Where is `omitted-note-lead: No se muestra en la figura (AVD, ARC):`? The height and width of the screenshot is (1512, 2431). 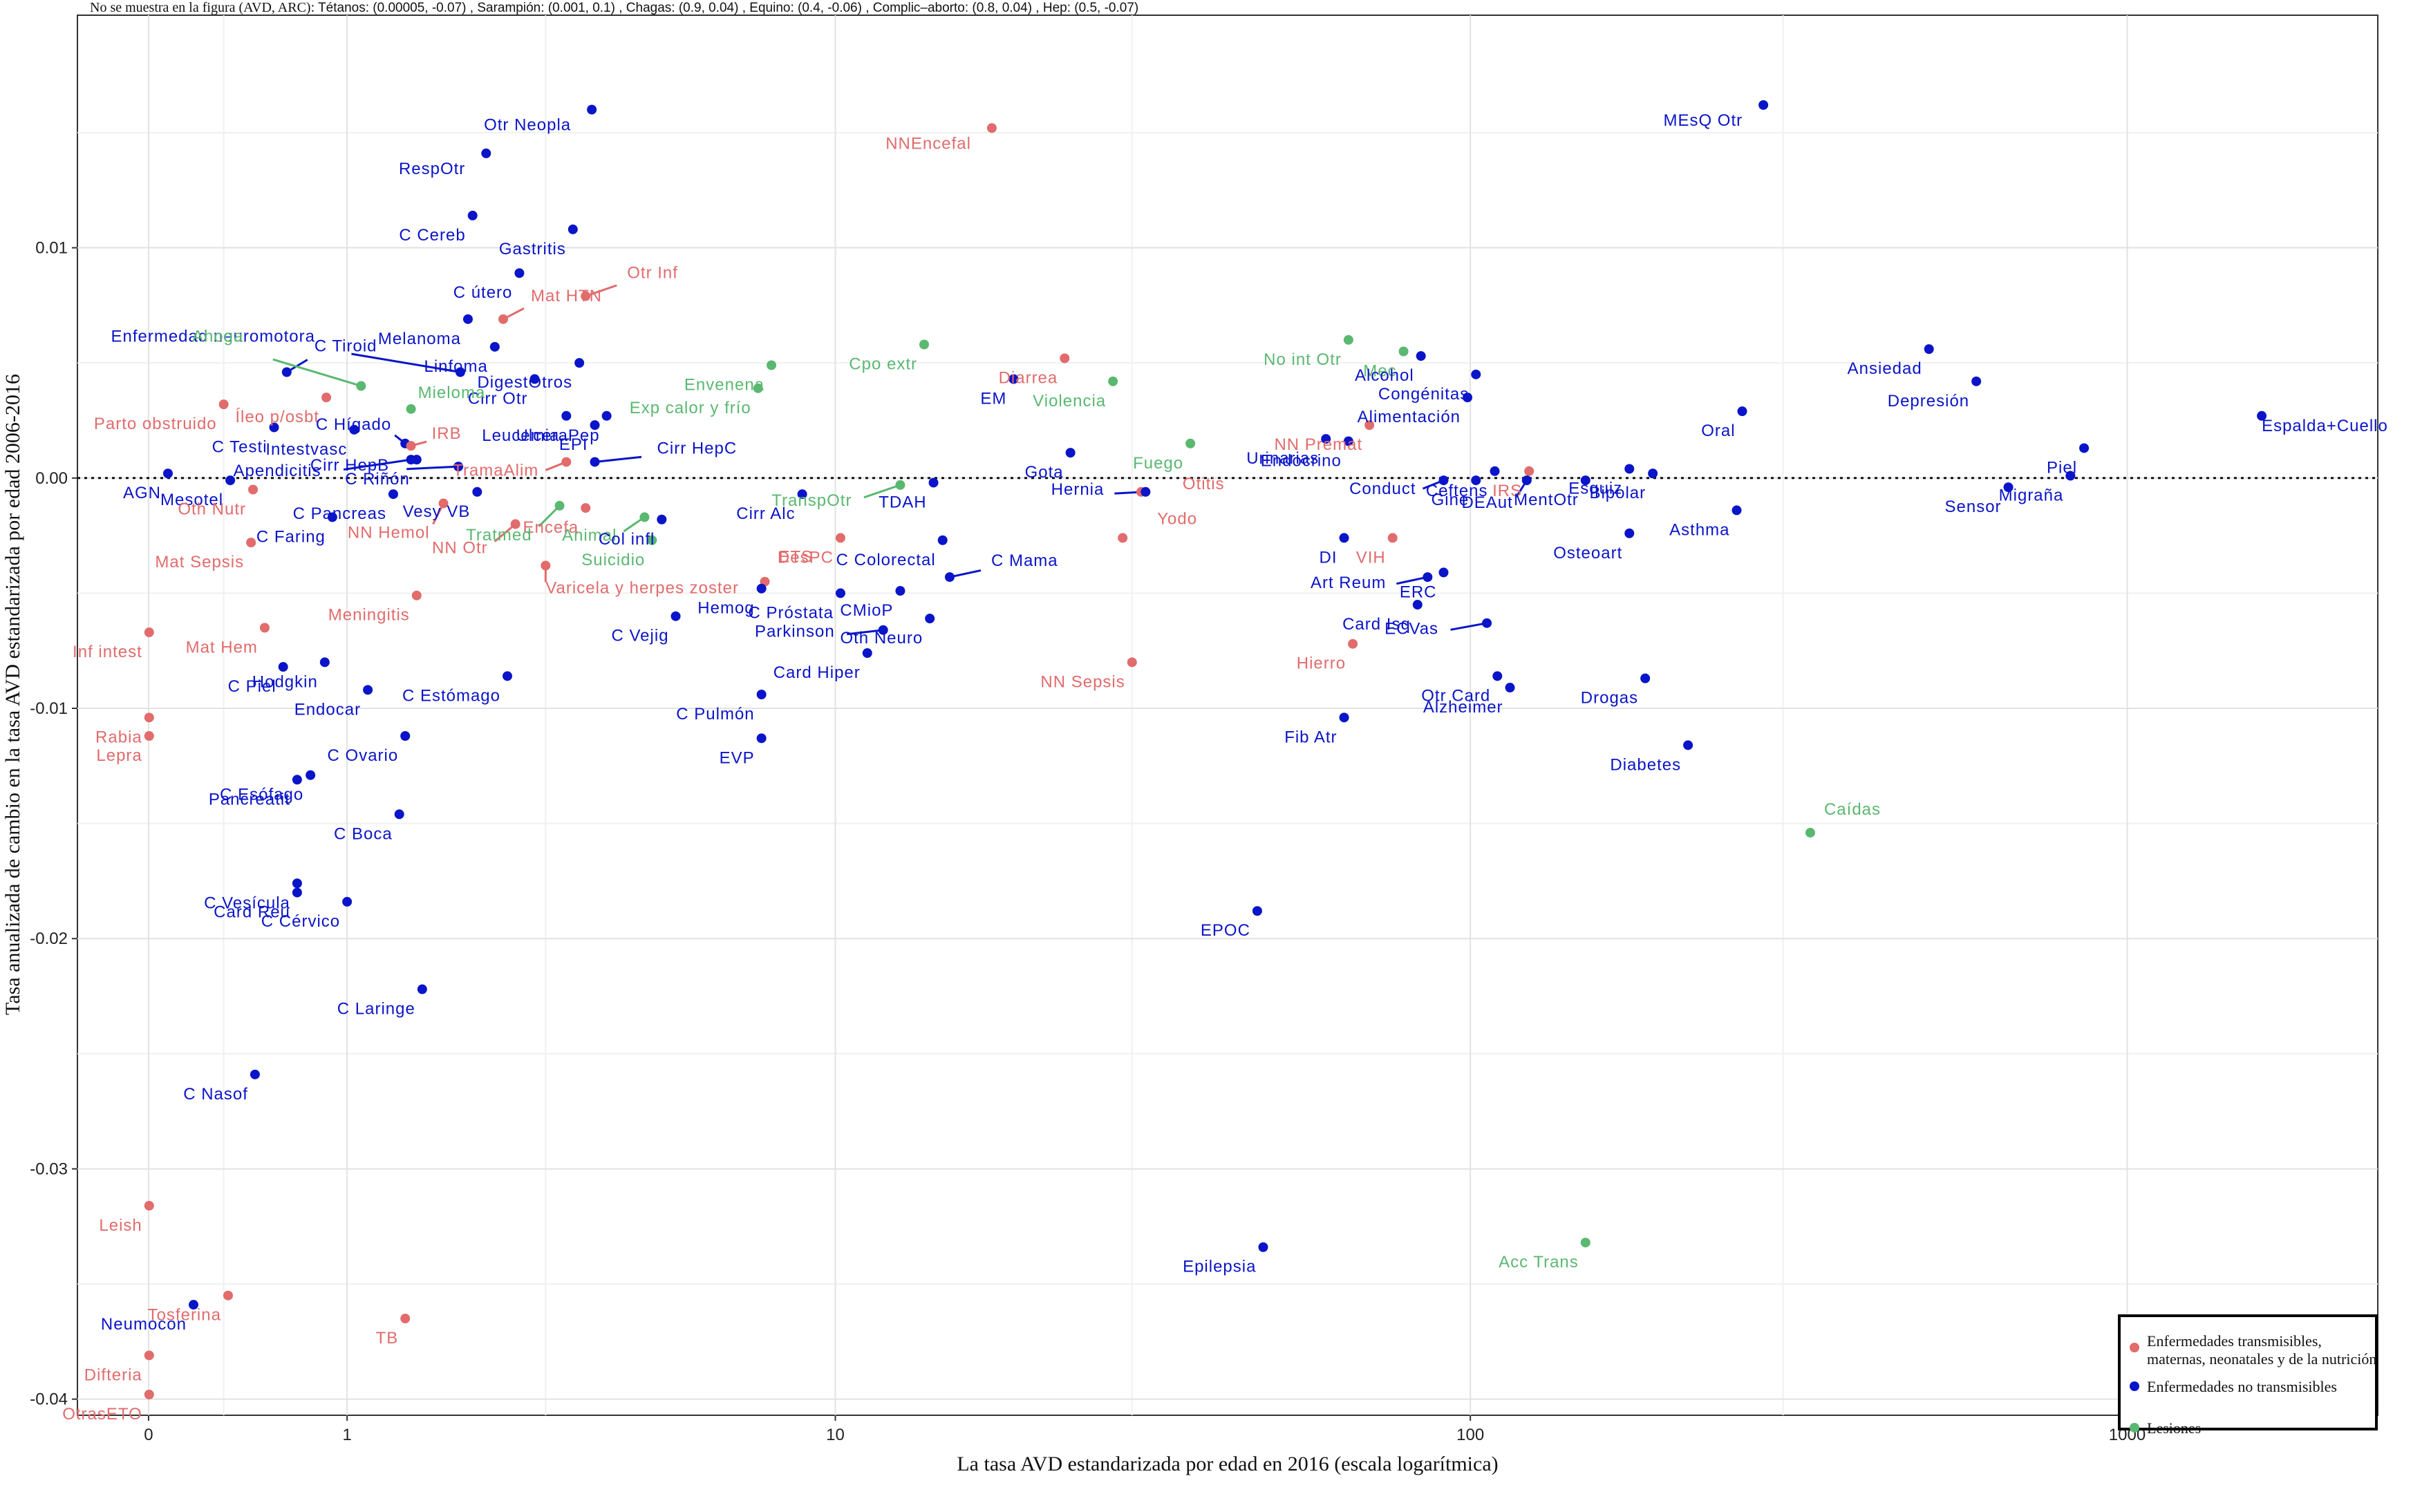 omitted-note-lead: No se muestra en la figura (AVD, ARC): is located at coordinates (202, 7).